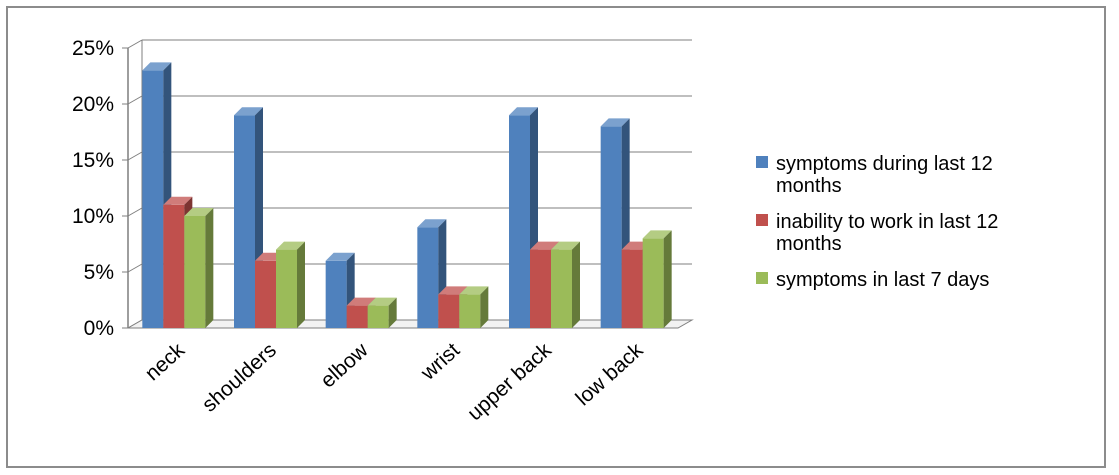  Describe the element at coordinates (344, 365) in the screenshot. I see `x-tick-label: elbow` at that location.